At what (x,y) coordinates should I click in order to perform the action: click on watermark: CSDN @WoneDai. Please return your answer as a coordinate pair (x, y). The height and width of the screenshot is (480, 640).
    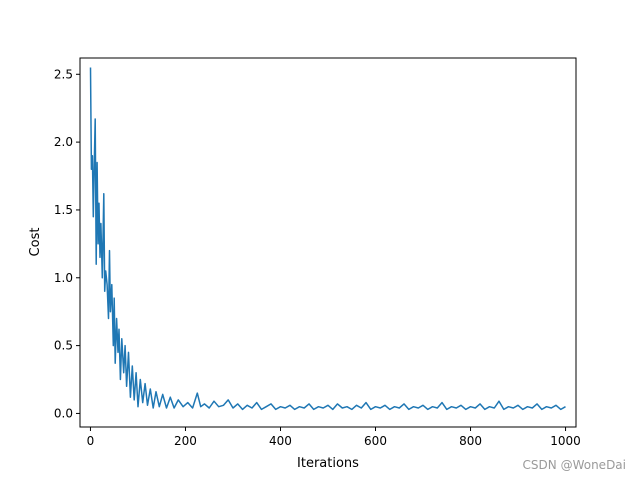
    Looking at the image, I should click on (574, 465).